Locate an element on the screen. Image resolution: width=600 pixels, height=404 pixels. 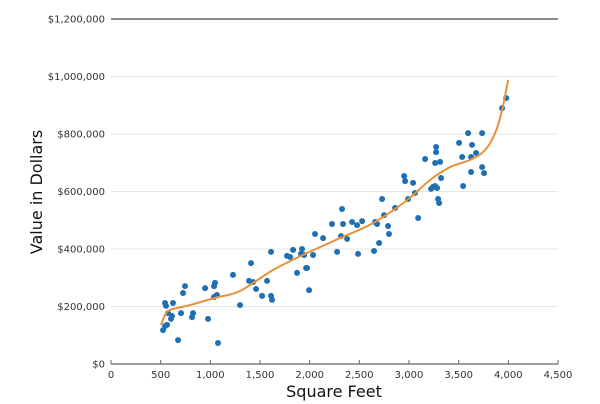
y-tick-label: $400,000 is located at coordinates (81, 250).